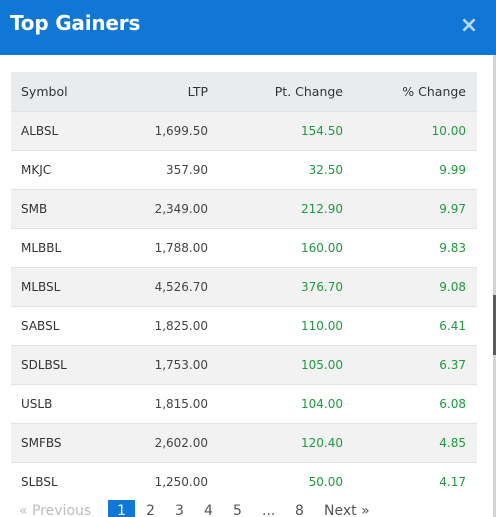  Describe the element at coordinates (452, 403) in the screenshot. I see `cell-pct-change: 6.08` at that location.